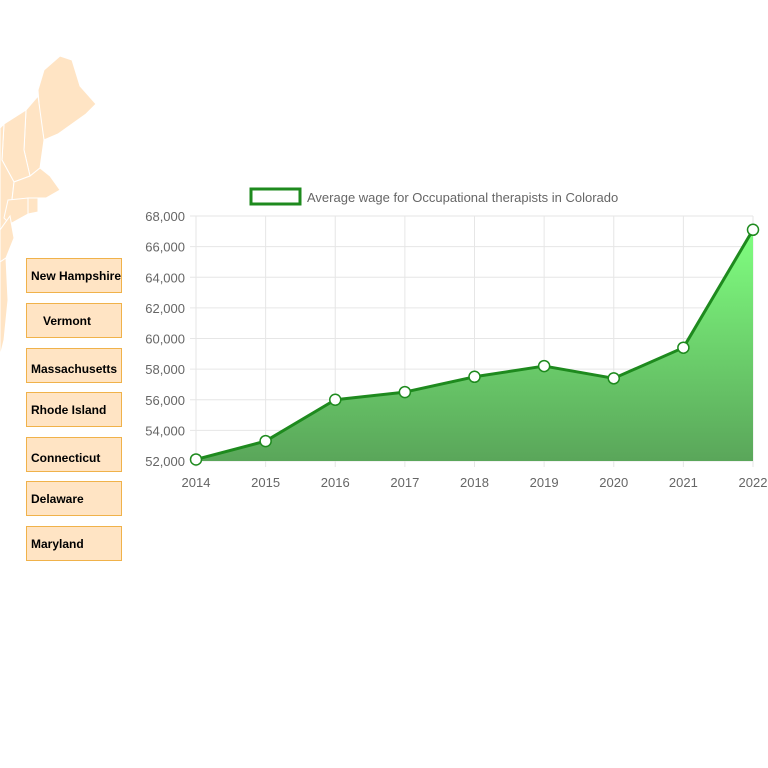  What do you see at coordinates (74, 365) in the screenshot?
I see `state-label-massachusetts: Massachusetts` at bounding box center [74, 365].